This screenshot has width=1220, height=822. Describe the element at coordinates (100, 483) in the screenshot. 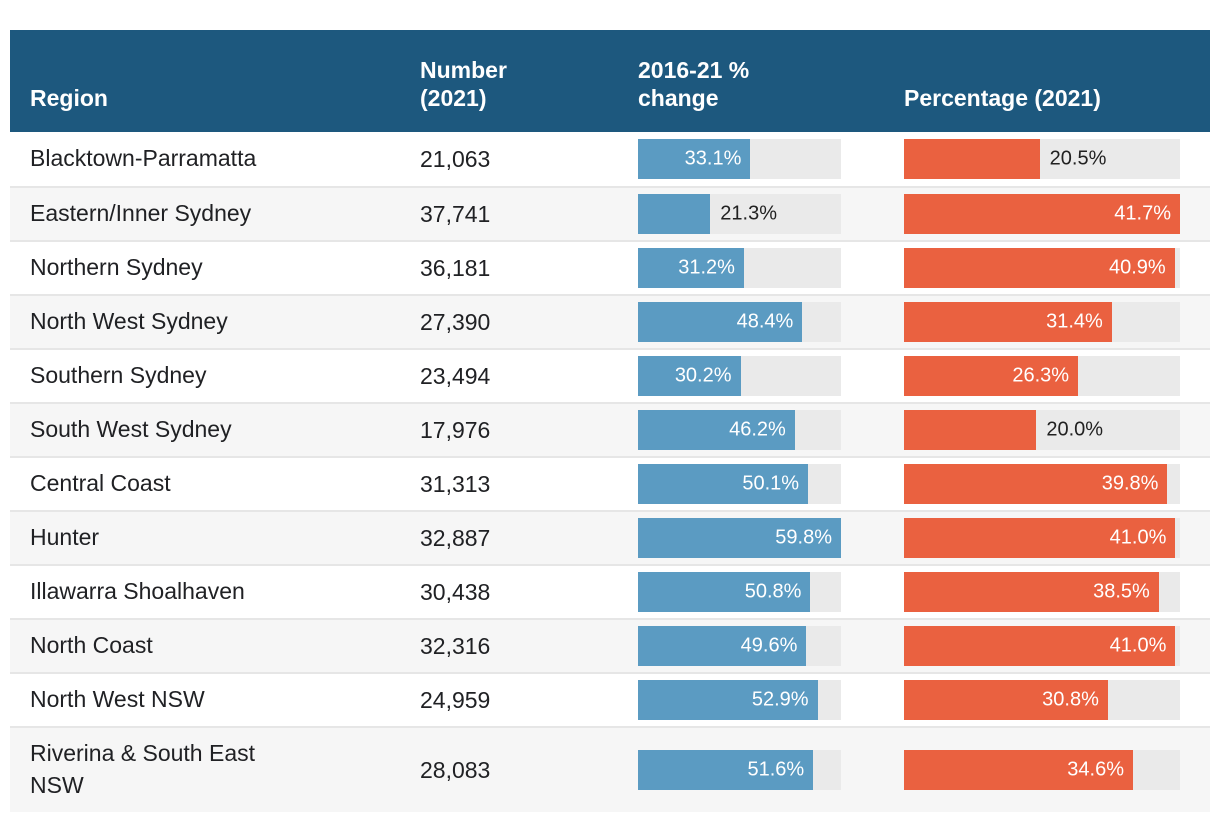

I see `region-cell: Central Coast` at that location.